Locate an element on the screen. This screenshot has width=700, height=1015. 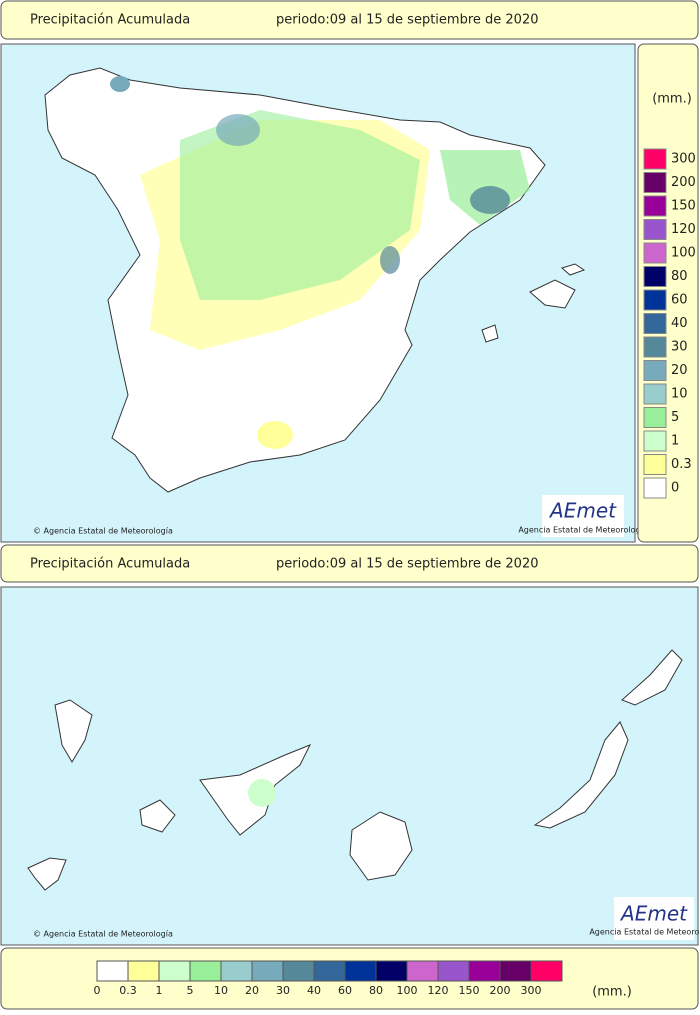
zone-30b is located at coordinates (390, 260).